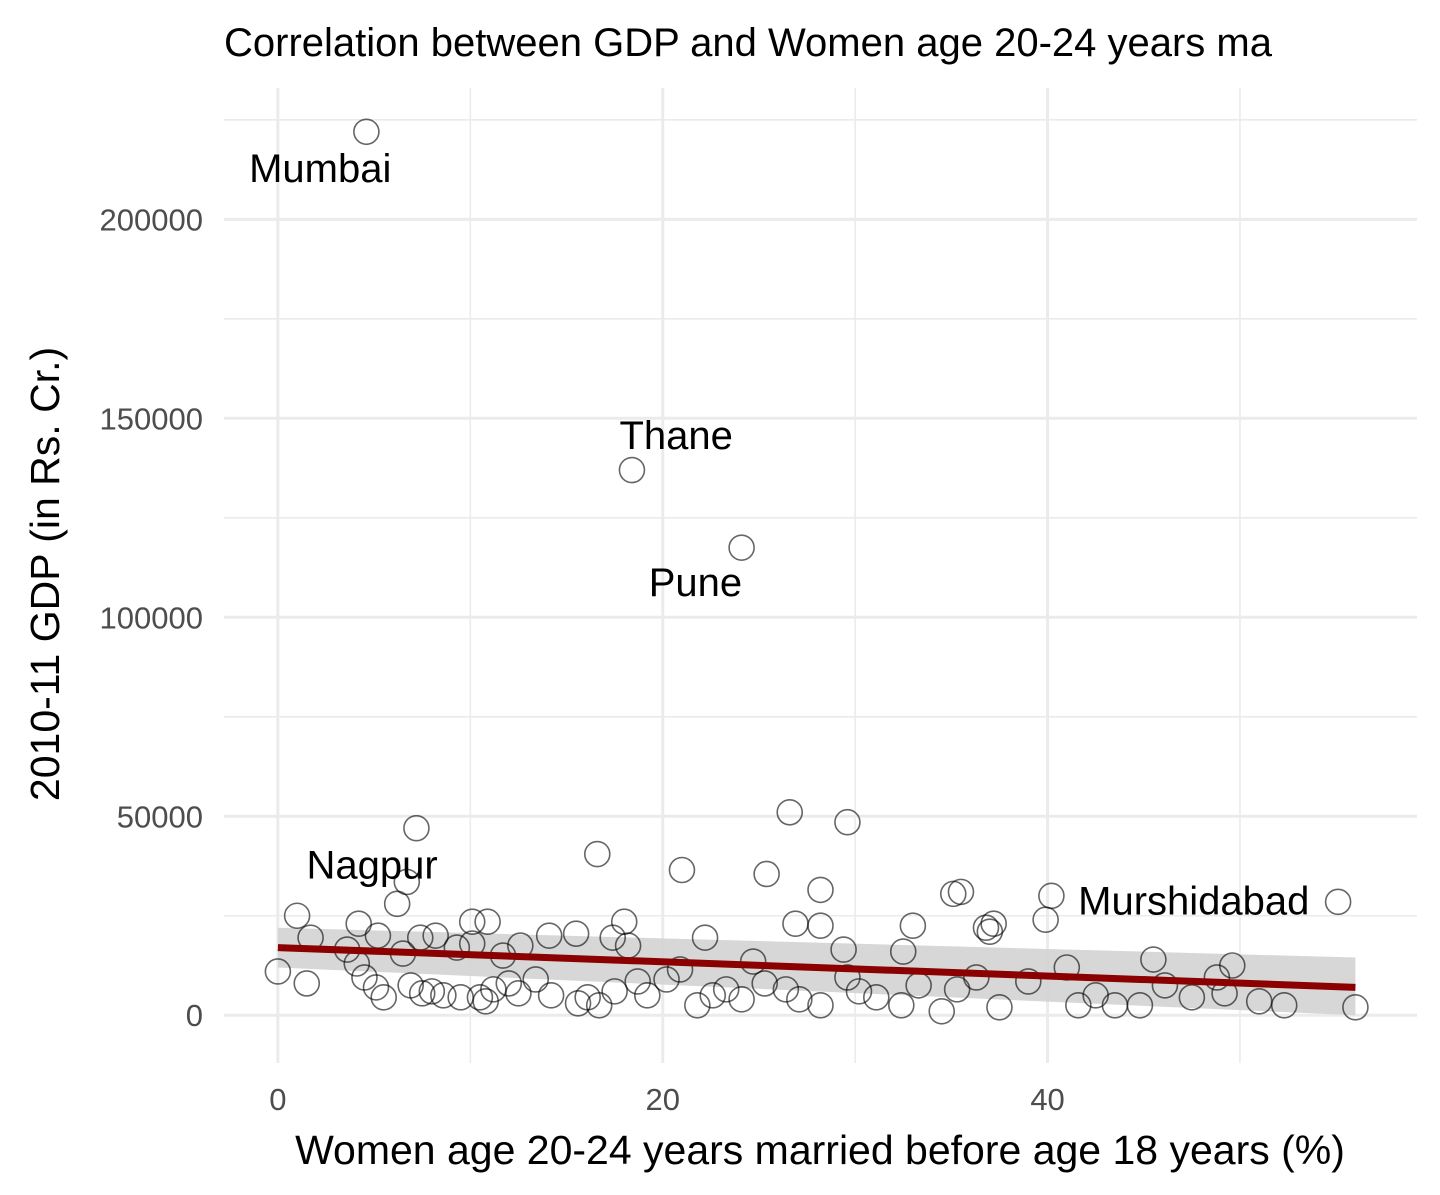 Image resolution: width=1440 pixels, height=1195 pixels. What do you see at coordinates (1193, 901) in the screenshot?
I see `annotation-label: Murshidabad` at bounding box center [1193, 901].